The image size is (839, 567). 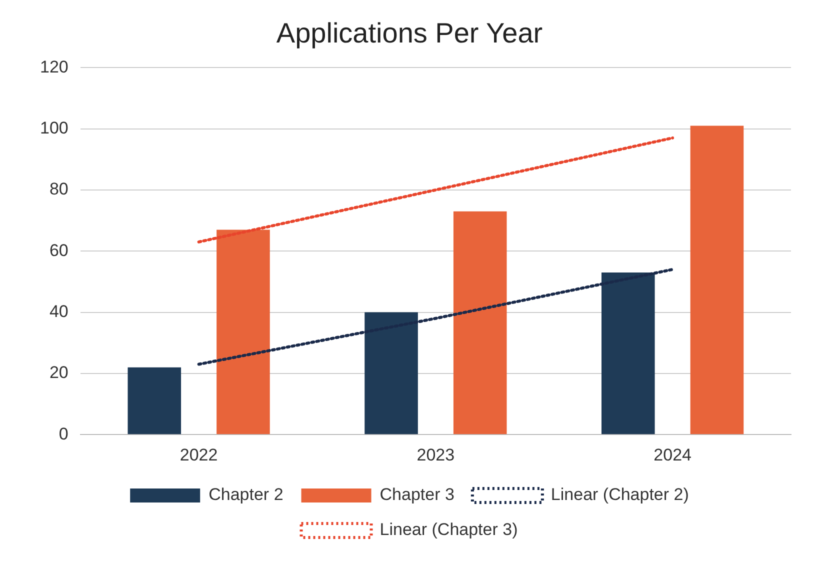 I want to click on y-tick-label: 120, so click(x=54, y=66).